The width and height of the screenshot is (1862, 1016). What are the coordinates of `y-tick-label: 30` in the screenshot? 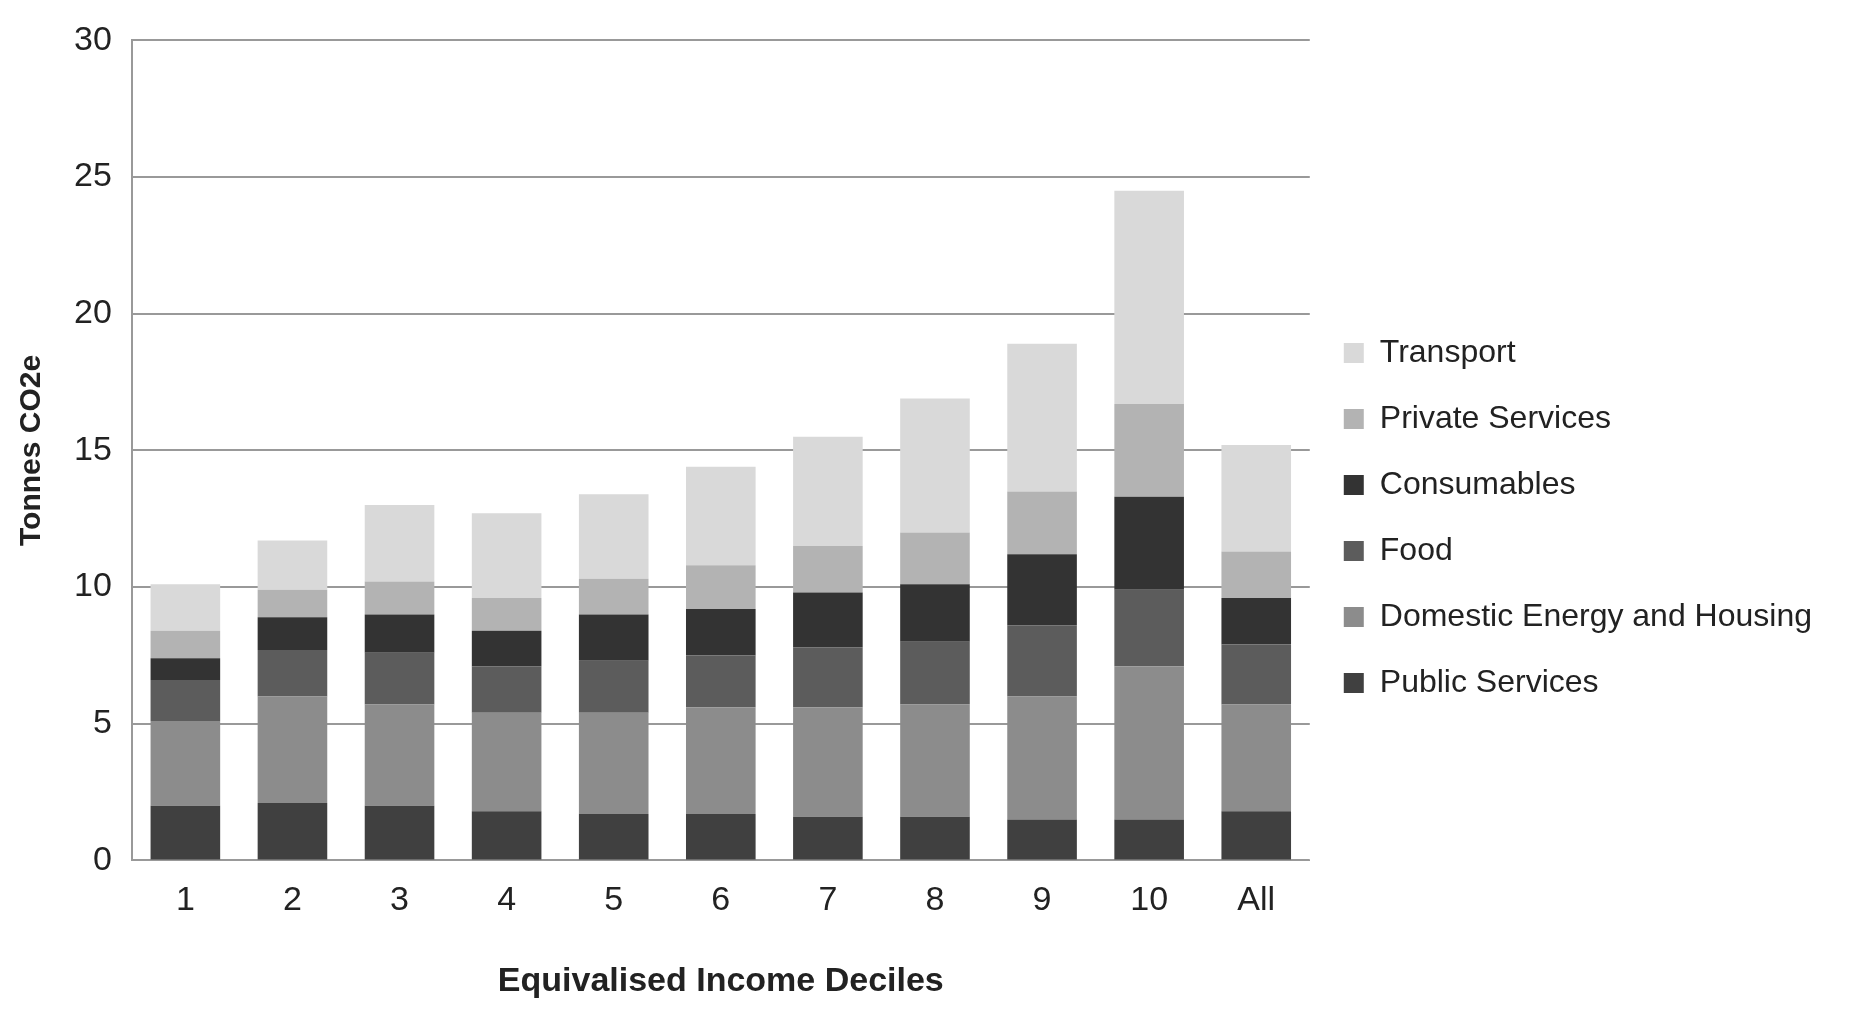 It's located at (92, 37).